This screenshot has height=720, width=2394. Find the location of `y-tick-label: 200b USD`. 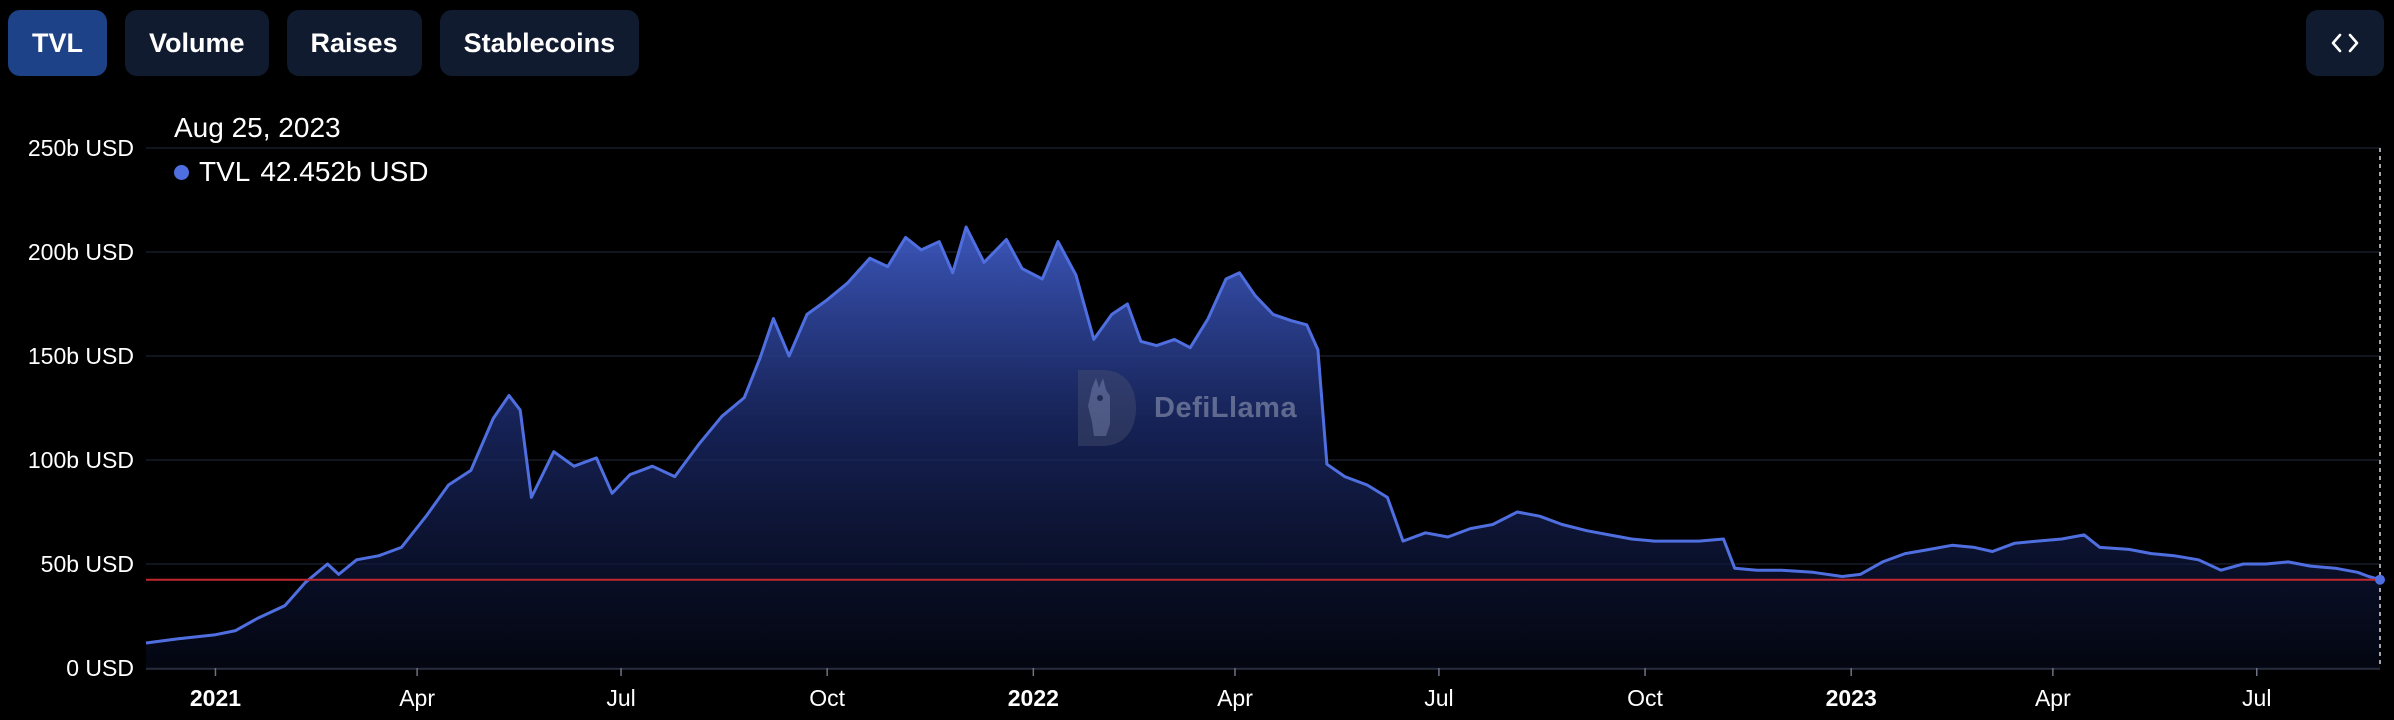

y-tick-label: 200b USD is located at coordinates (81, 252).